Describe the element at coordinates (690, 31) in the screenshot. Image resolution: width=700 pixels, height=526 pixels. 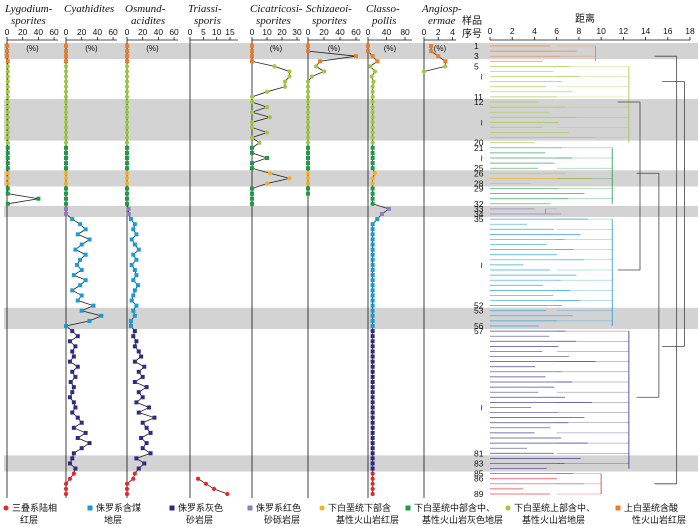
I see `dendrogram-tick-label: 18` at that location.